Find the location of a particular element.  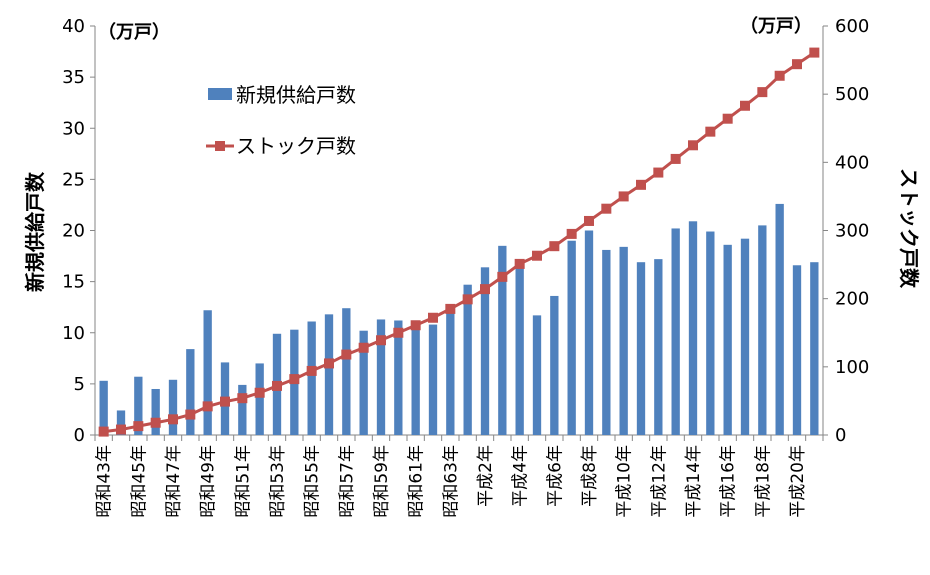

x-tick-label: 平成10年 is located at coordinates (625, 481).